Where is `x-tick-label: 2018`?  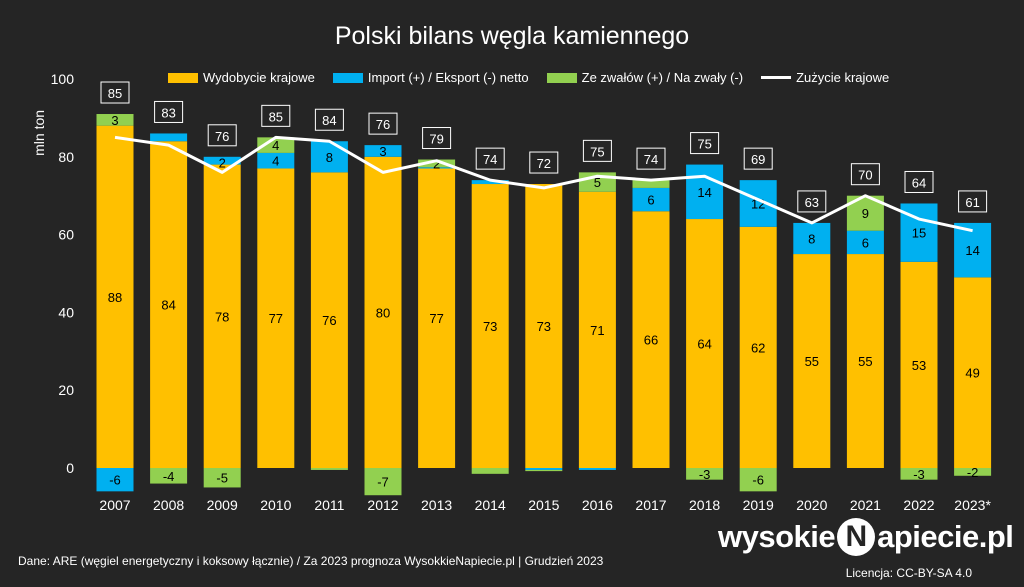
x-tick-label: 2018 is located at coordinates (704, 505).